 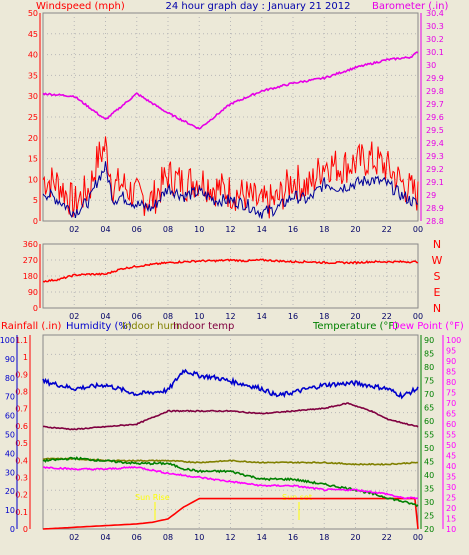 What do you see at coordinates (387, 316) in the screenshot?
I see `direction-panel-x-tick: 22` at bounding box center [387, 316].